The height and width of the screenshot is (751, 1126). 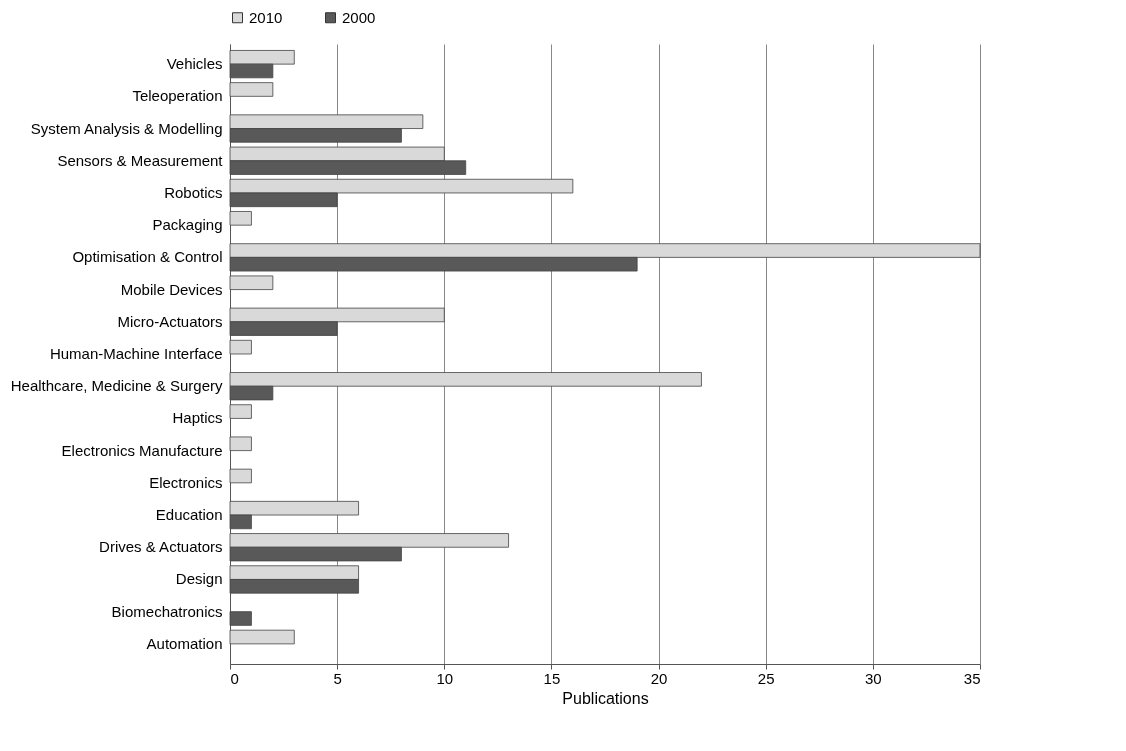 What do you see at coordinates (184, 643) in the screenshot?
I see `y-tick-label: Automation` at bounding box center [184, 643].